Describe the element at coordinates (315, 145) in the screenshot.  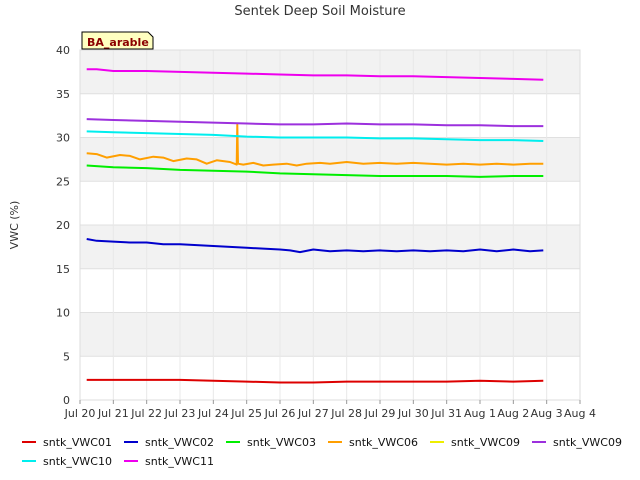
I see `series-line-sntk-vwc06` at that location.